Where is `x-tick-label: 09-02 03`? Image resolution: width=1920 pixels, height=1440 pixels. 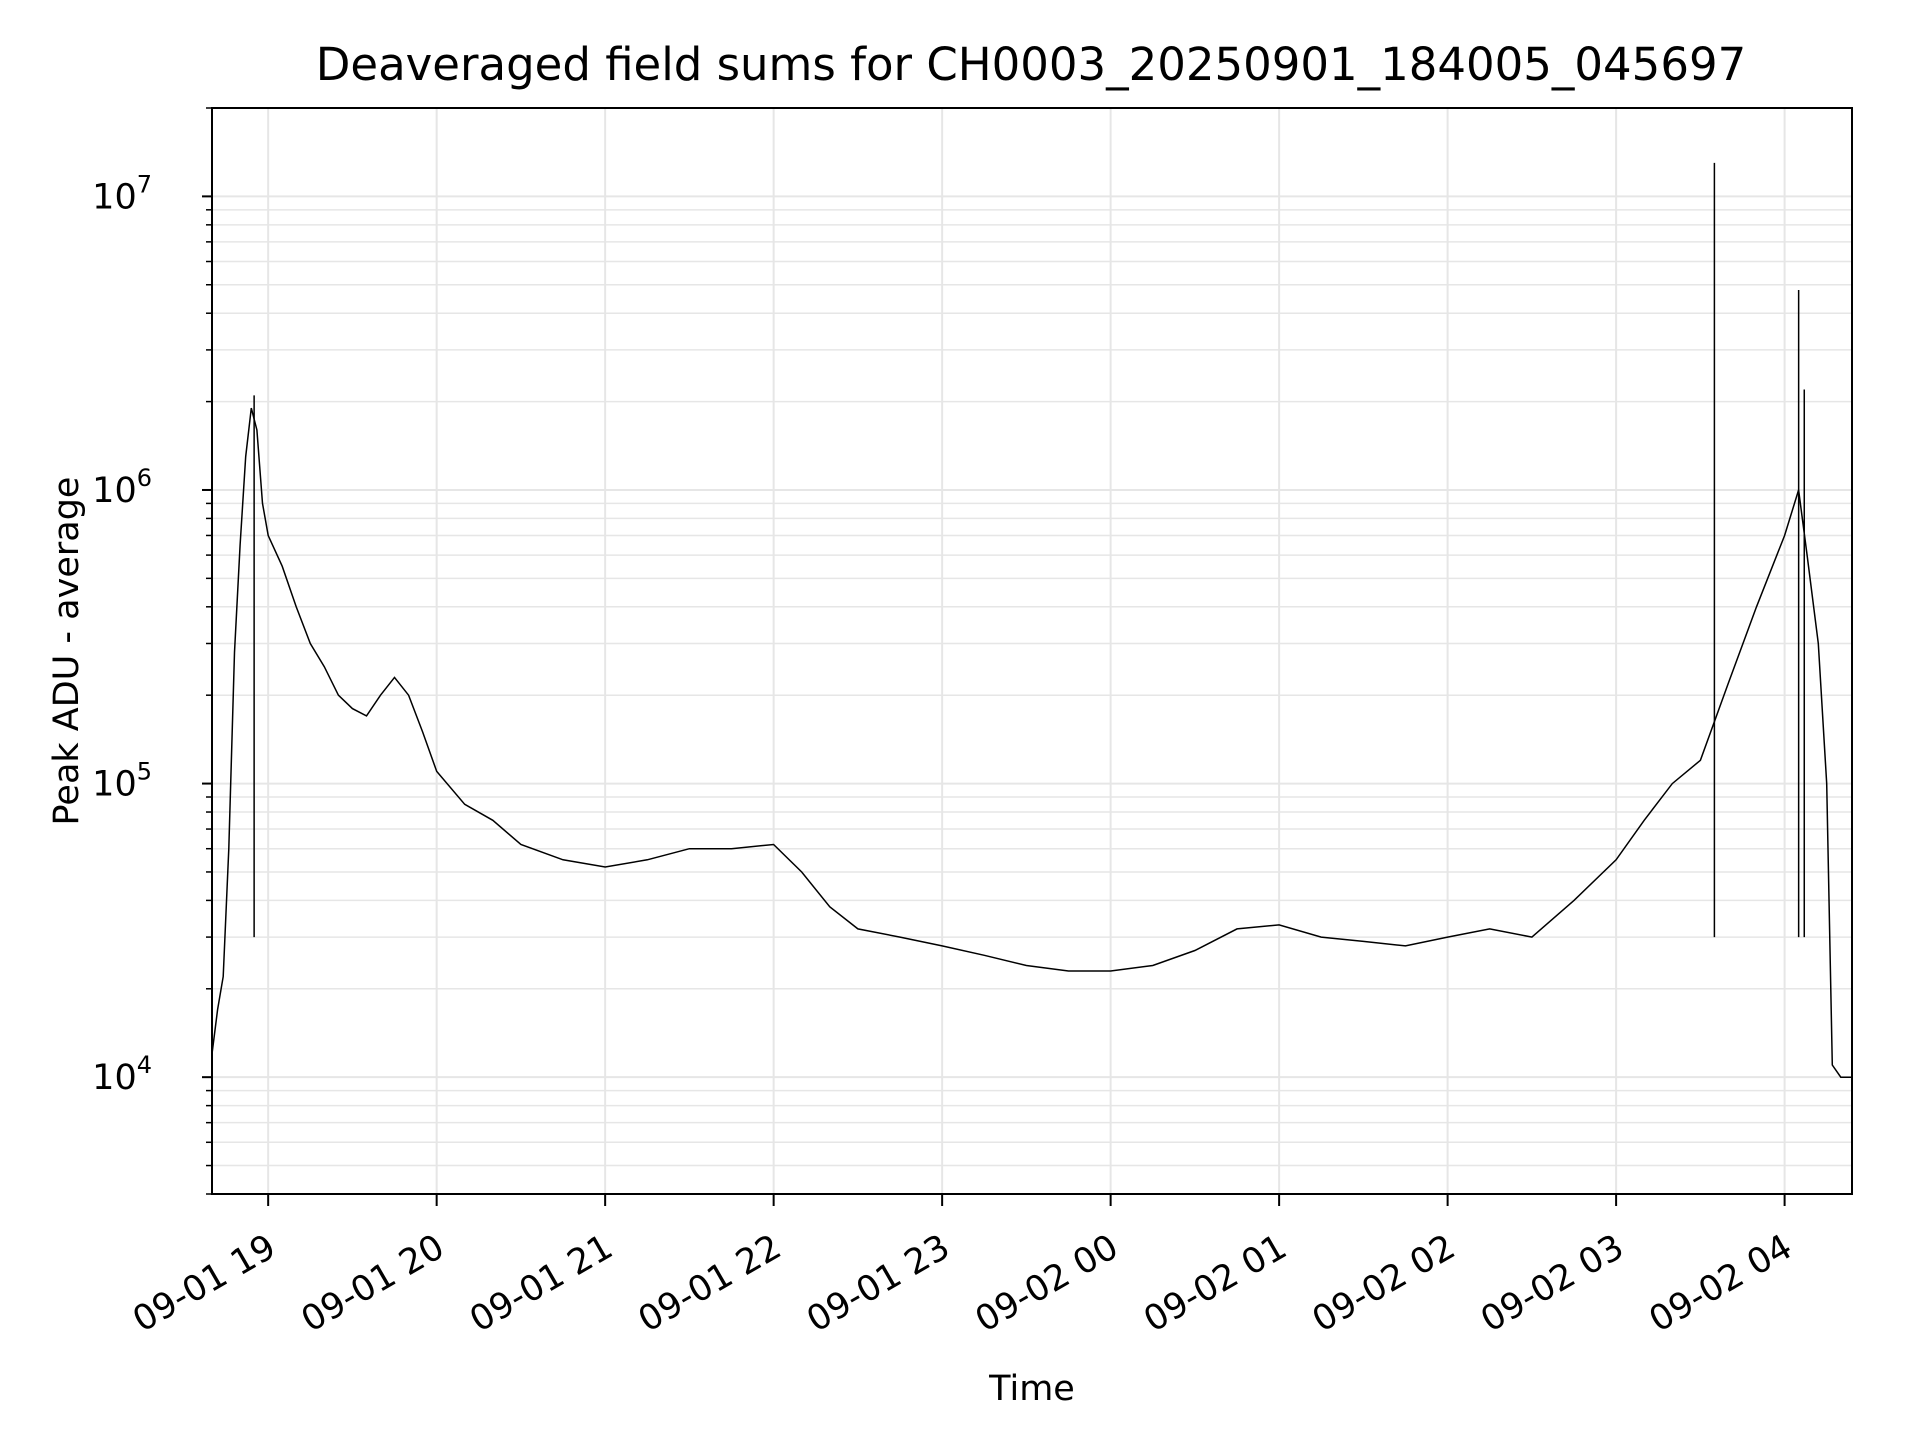 x-tick-label: 09-02 03 is located at coordinates (1552, 1283).